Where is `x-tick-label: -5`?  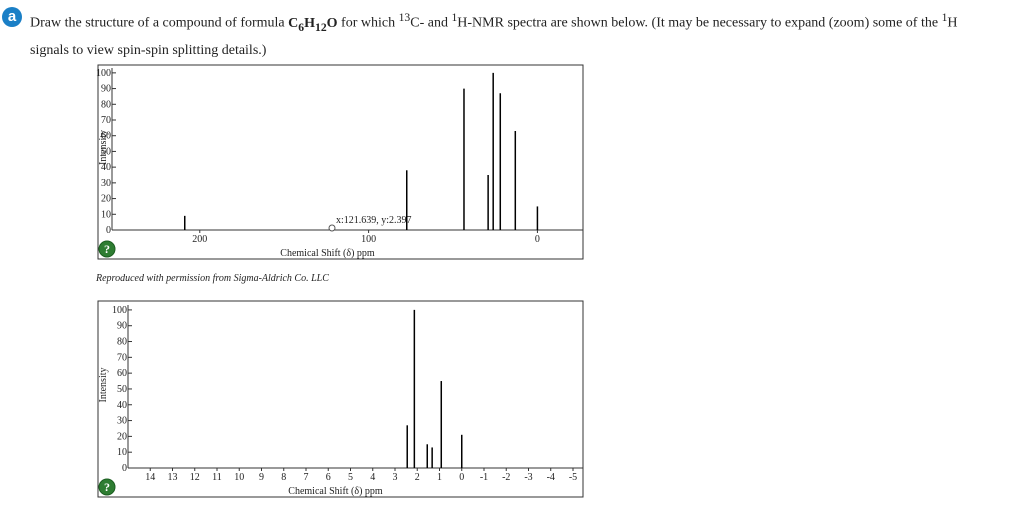 x-tick-label: -5 is located at coordinates (573, 477).